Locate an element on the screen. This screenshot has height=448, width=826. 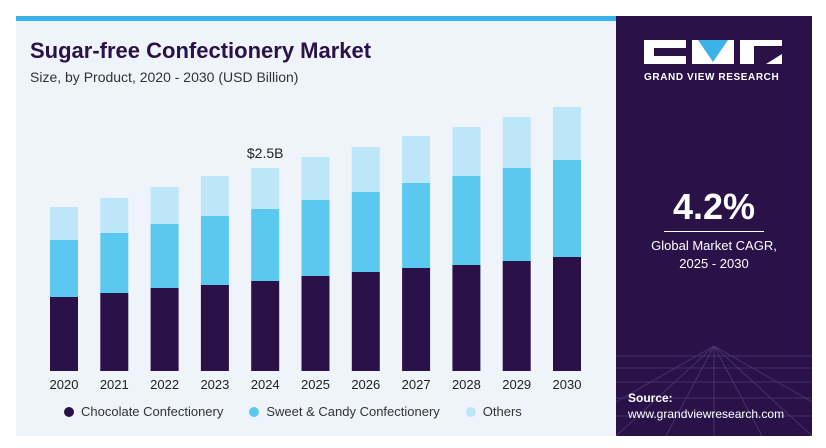
bar-2023-sweet-and-candy-confectionery is located at coordinates (214, 250).